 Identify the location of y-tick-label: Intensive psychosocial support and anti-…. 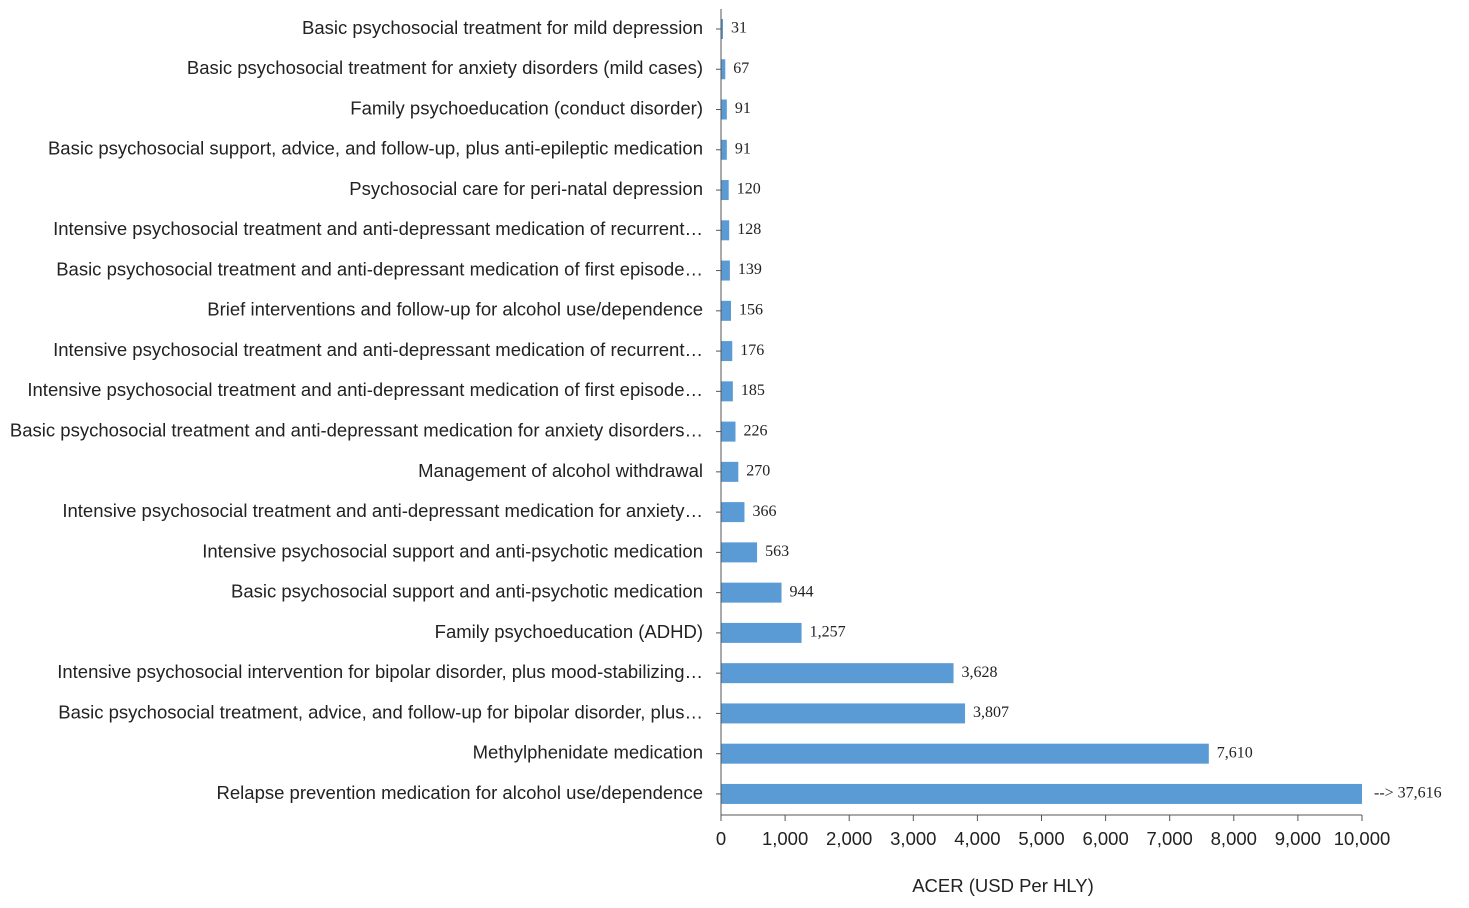
(452, 550).